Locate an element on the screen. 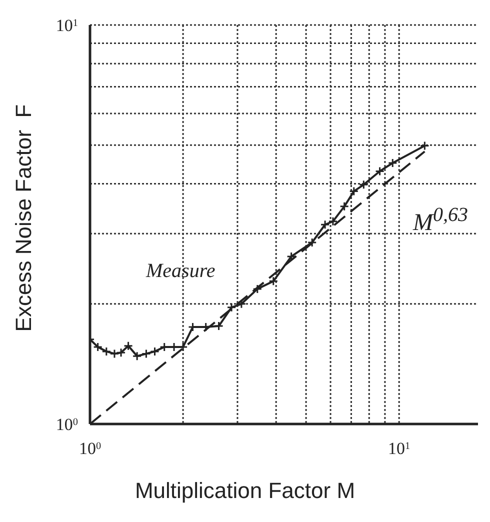 The width and height of the screenshot is (490, 522). x-axis-title: Multiplication Factor M is located at coordinates (245, 491).